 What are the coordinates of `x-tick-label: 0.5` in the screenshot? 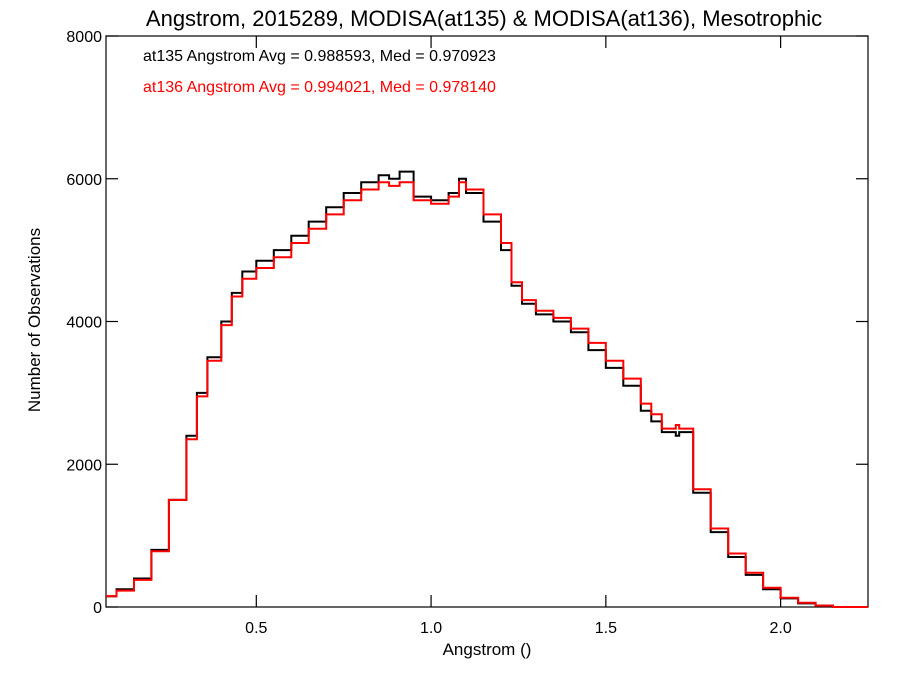 It's located at (256, 628).